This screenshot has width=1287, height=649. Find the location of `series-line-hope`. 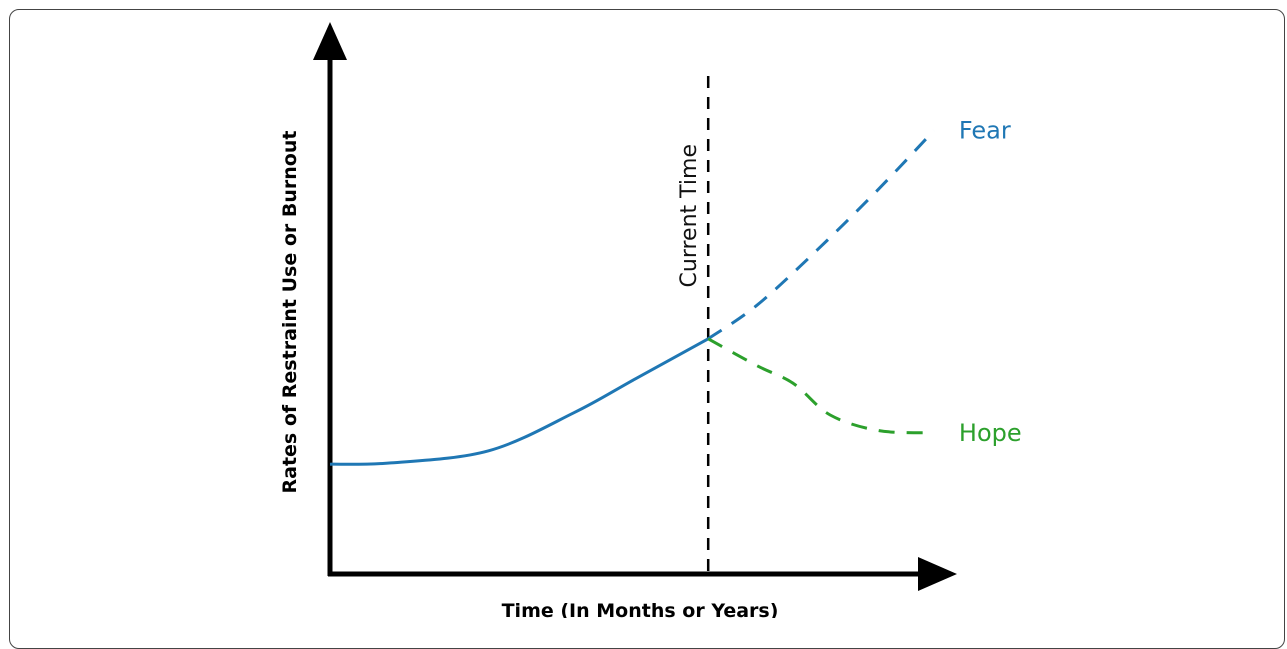

series-line-hope is located at coordinates (820, 386).